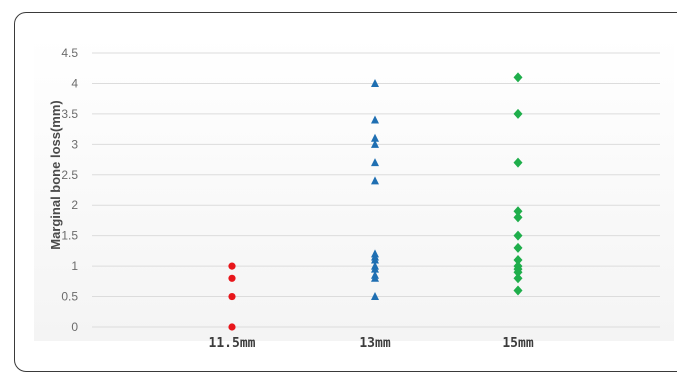 Image resolution: width=677 pixels, height=372 pixels. What do you see at coordinates (55, 175) in the screenshot?
I see `y-axis-title: Marginal bone loss(mm)` at bounding box center [55, 175].